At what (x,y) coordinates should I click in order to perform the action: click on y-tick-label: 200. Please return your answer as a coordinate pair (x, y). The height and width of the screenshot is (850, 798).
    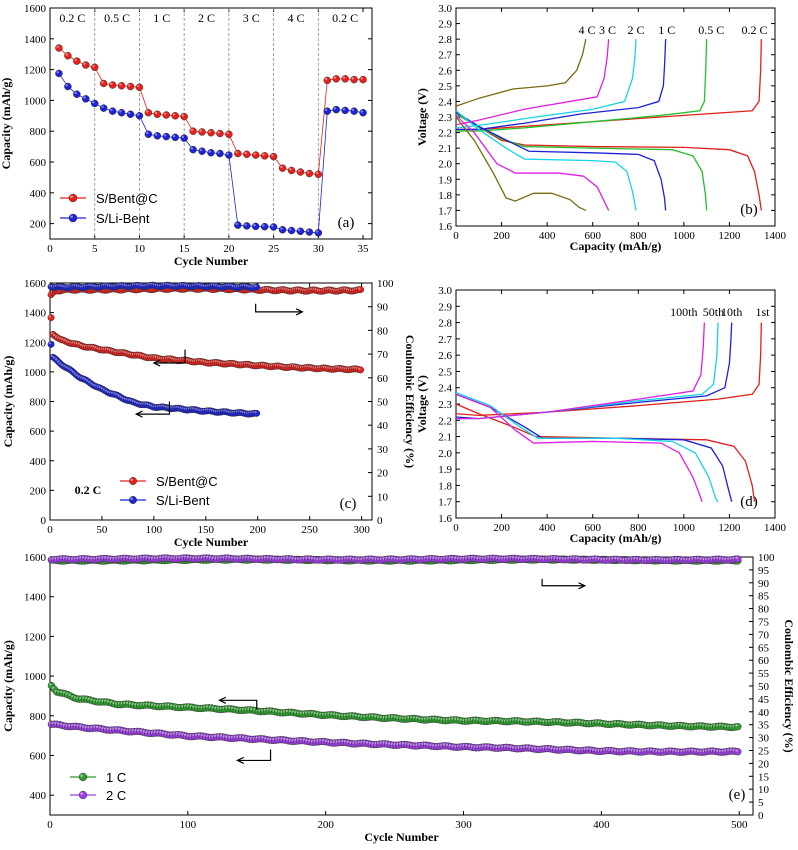
    Looking at the image, I should click on (38, 225).